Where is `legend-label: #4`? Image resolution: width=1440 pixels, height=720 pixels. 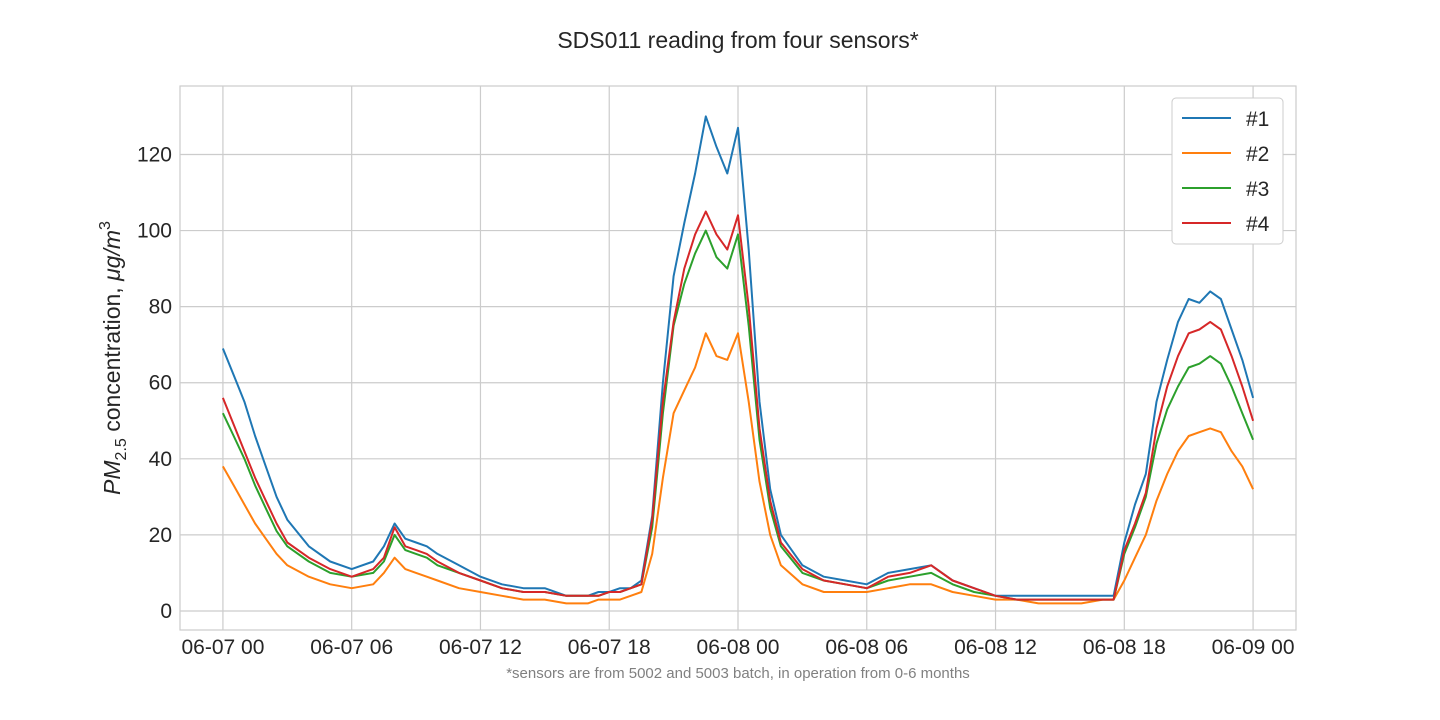 legend-label: #4 is located at coordinates (1258, 224).